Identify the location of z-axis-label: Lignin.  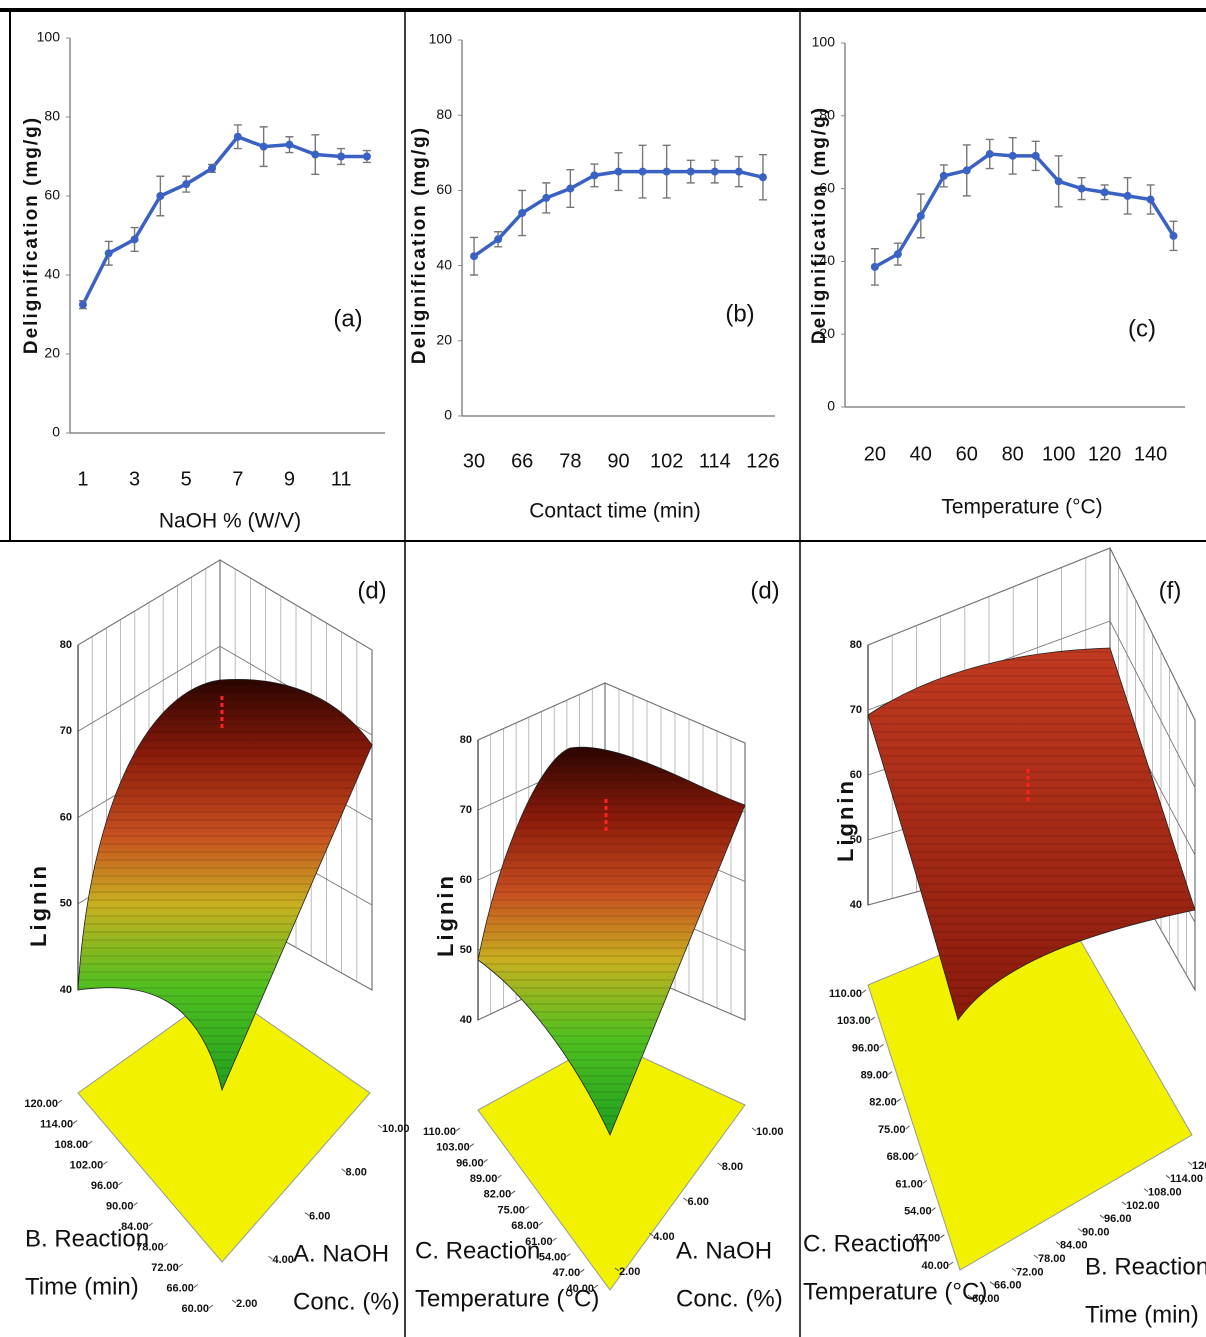
(845, 820).